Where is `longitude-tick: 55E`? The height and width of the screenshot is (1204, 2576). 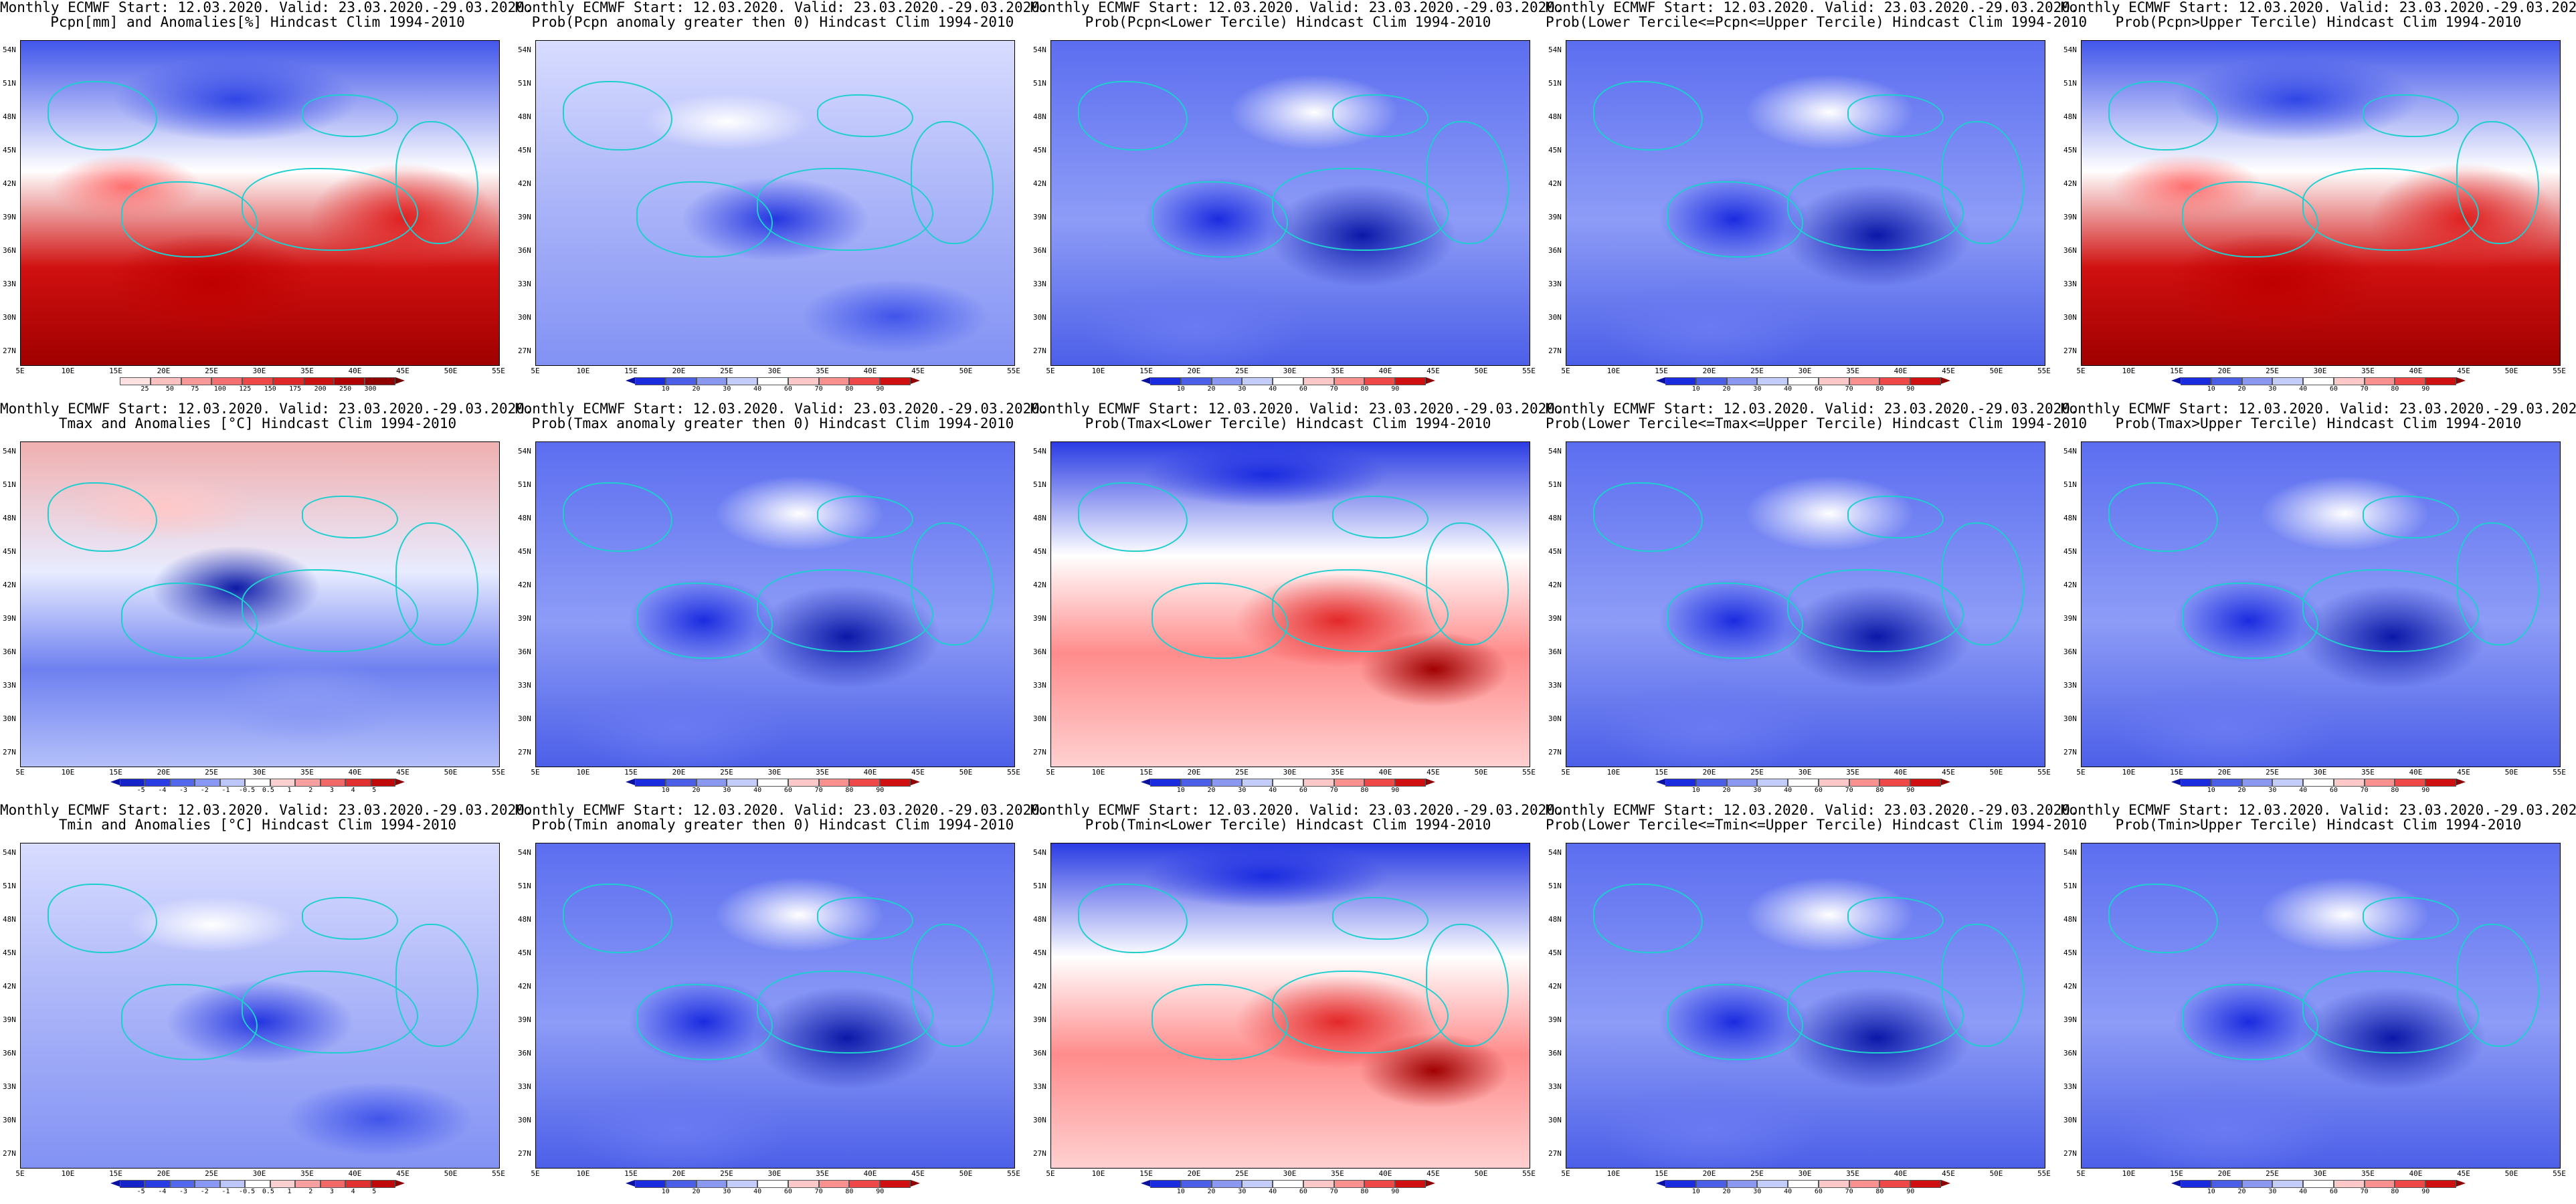
longitude-tick: 55E is located at coordinates (2559, 371).